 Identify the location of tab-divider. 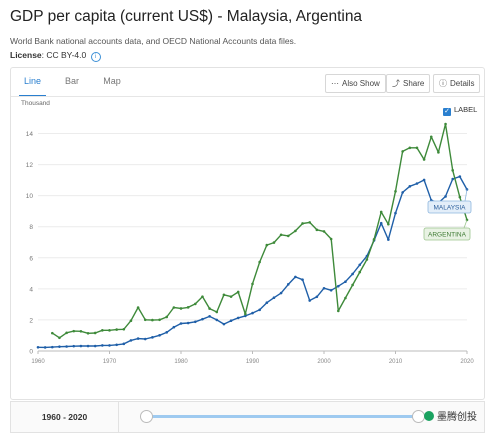
(247, 96).